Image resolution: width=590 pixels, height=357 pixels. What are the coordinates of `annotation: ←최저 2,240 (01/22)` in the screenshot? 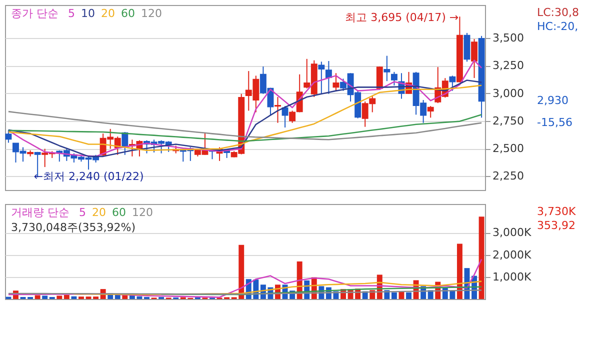 It's located at (89, 176).